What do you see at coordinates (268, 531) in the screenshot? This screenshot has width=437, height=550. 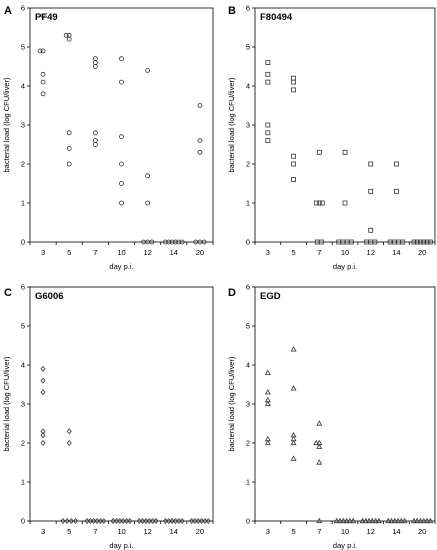 I see `x-tick-label: 3` at bounding box center [268, 531].